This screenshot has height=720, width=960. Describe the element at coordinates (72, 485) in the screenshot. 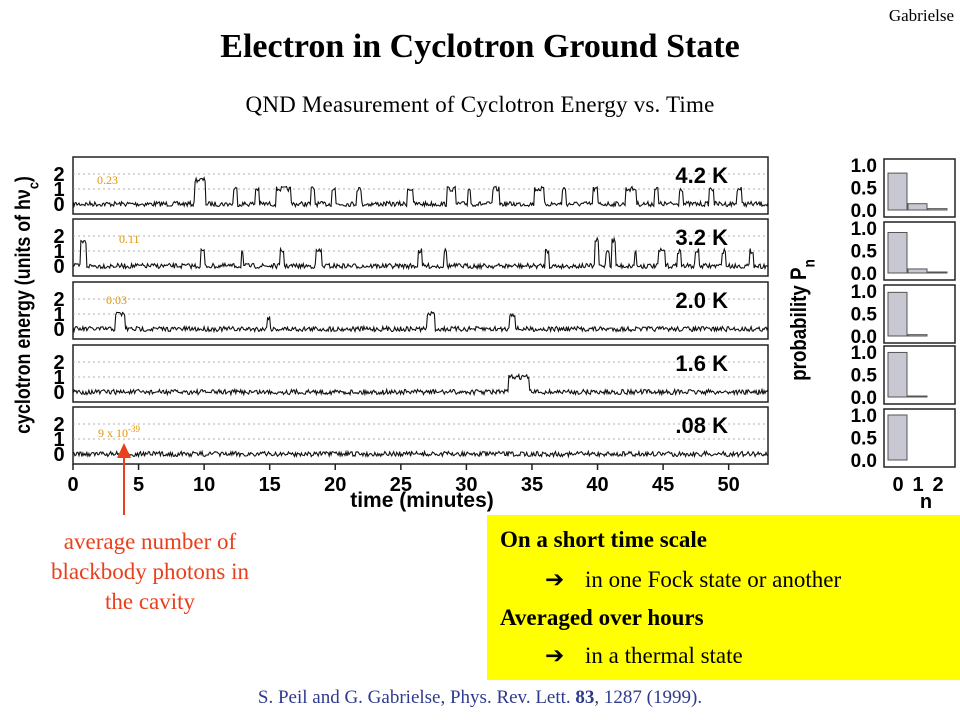

I see `x-tick-label: 0` at that location.